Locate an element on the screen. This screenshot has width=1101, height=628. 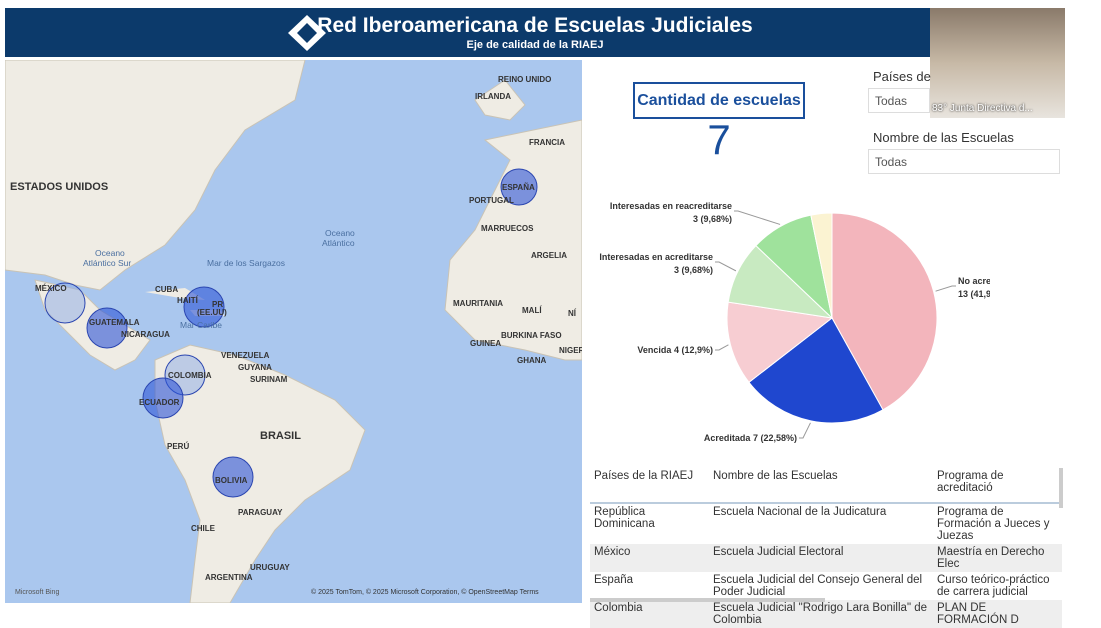
slice-name: Acreditada is located at coordinates (728, 438).